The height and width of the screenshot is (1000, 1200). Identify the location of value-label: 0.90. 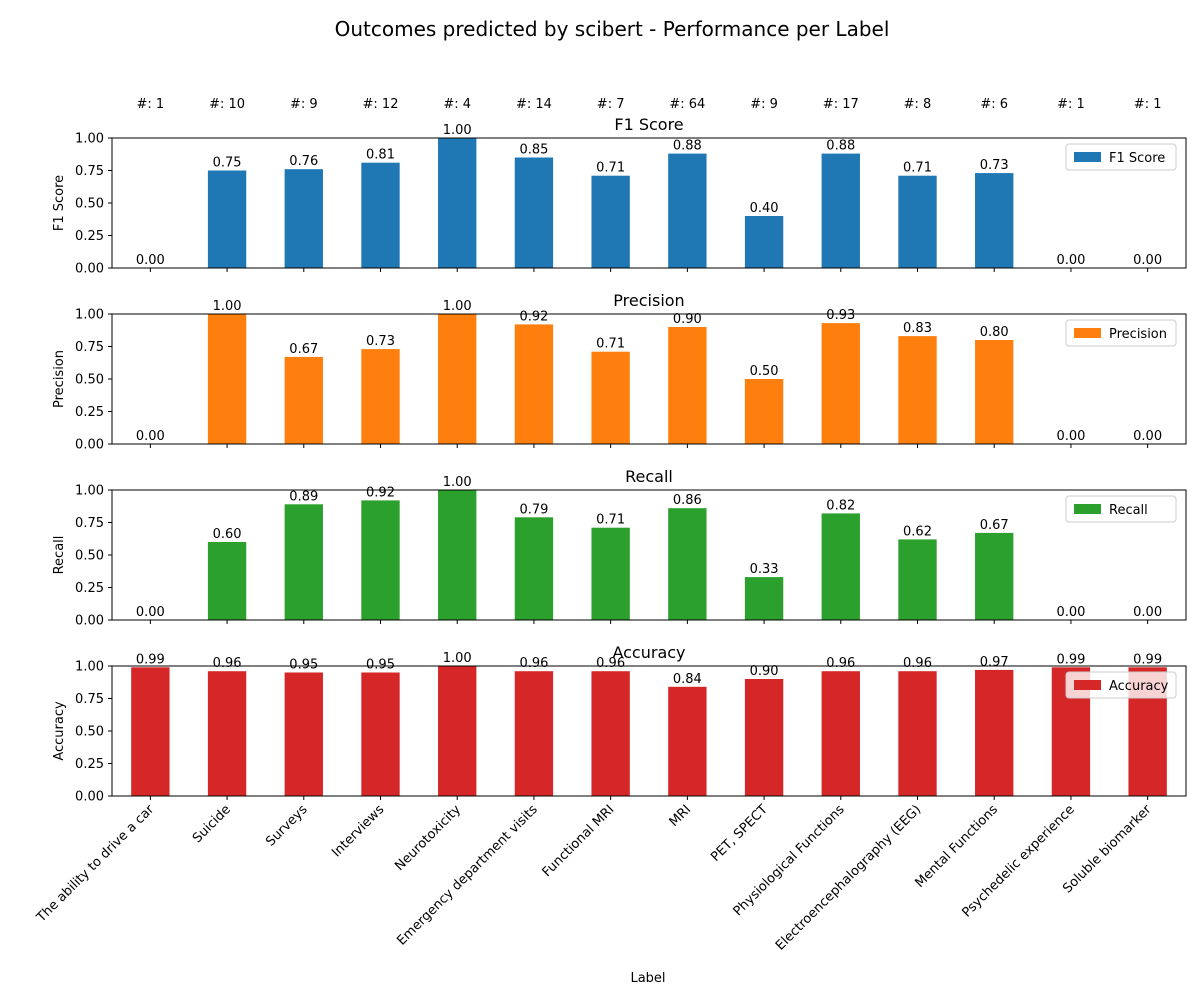
(764, 671).